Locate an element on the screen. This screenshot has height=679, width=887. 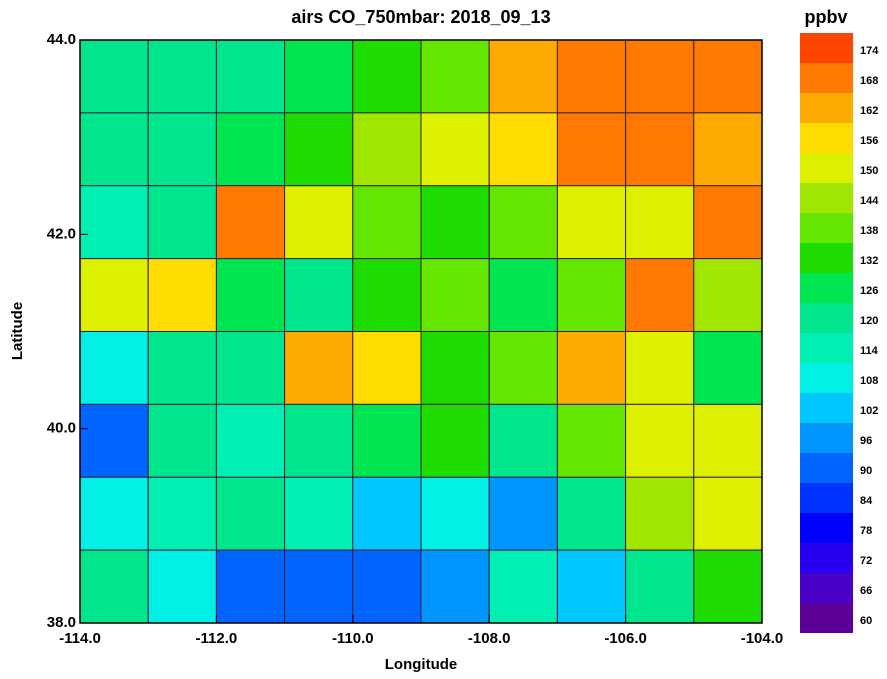
colorbar-tick-label: 174 is located at coordinates (869, 51).